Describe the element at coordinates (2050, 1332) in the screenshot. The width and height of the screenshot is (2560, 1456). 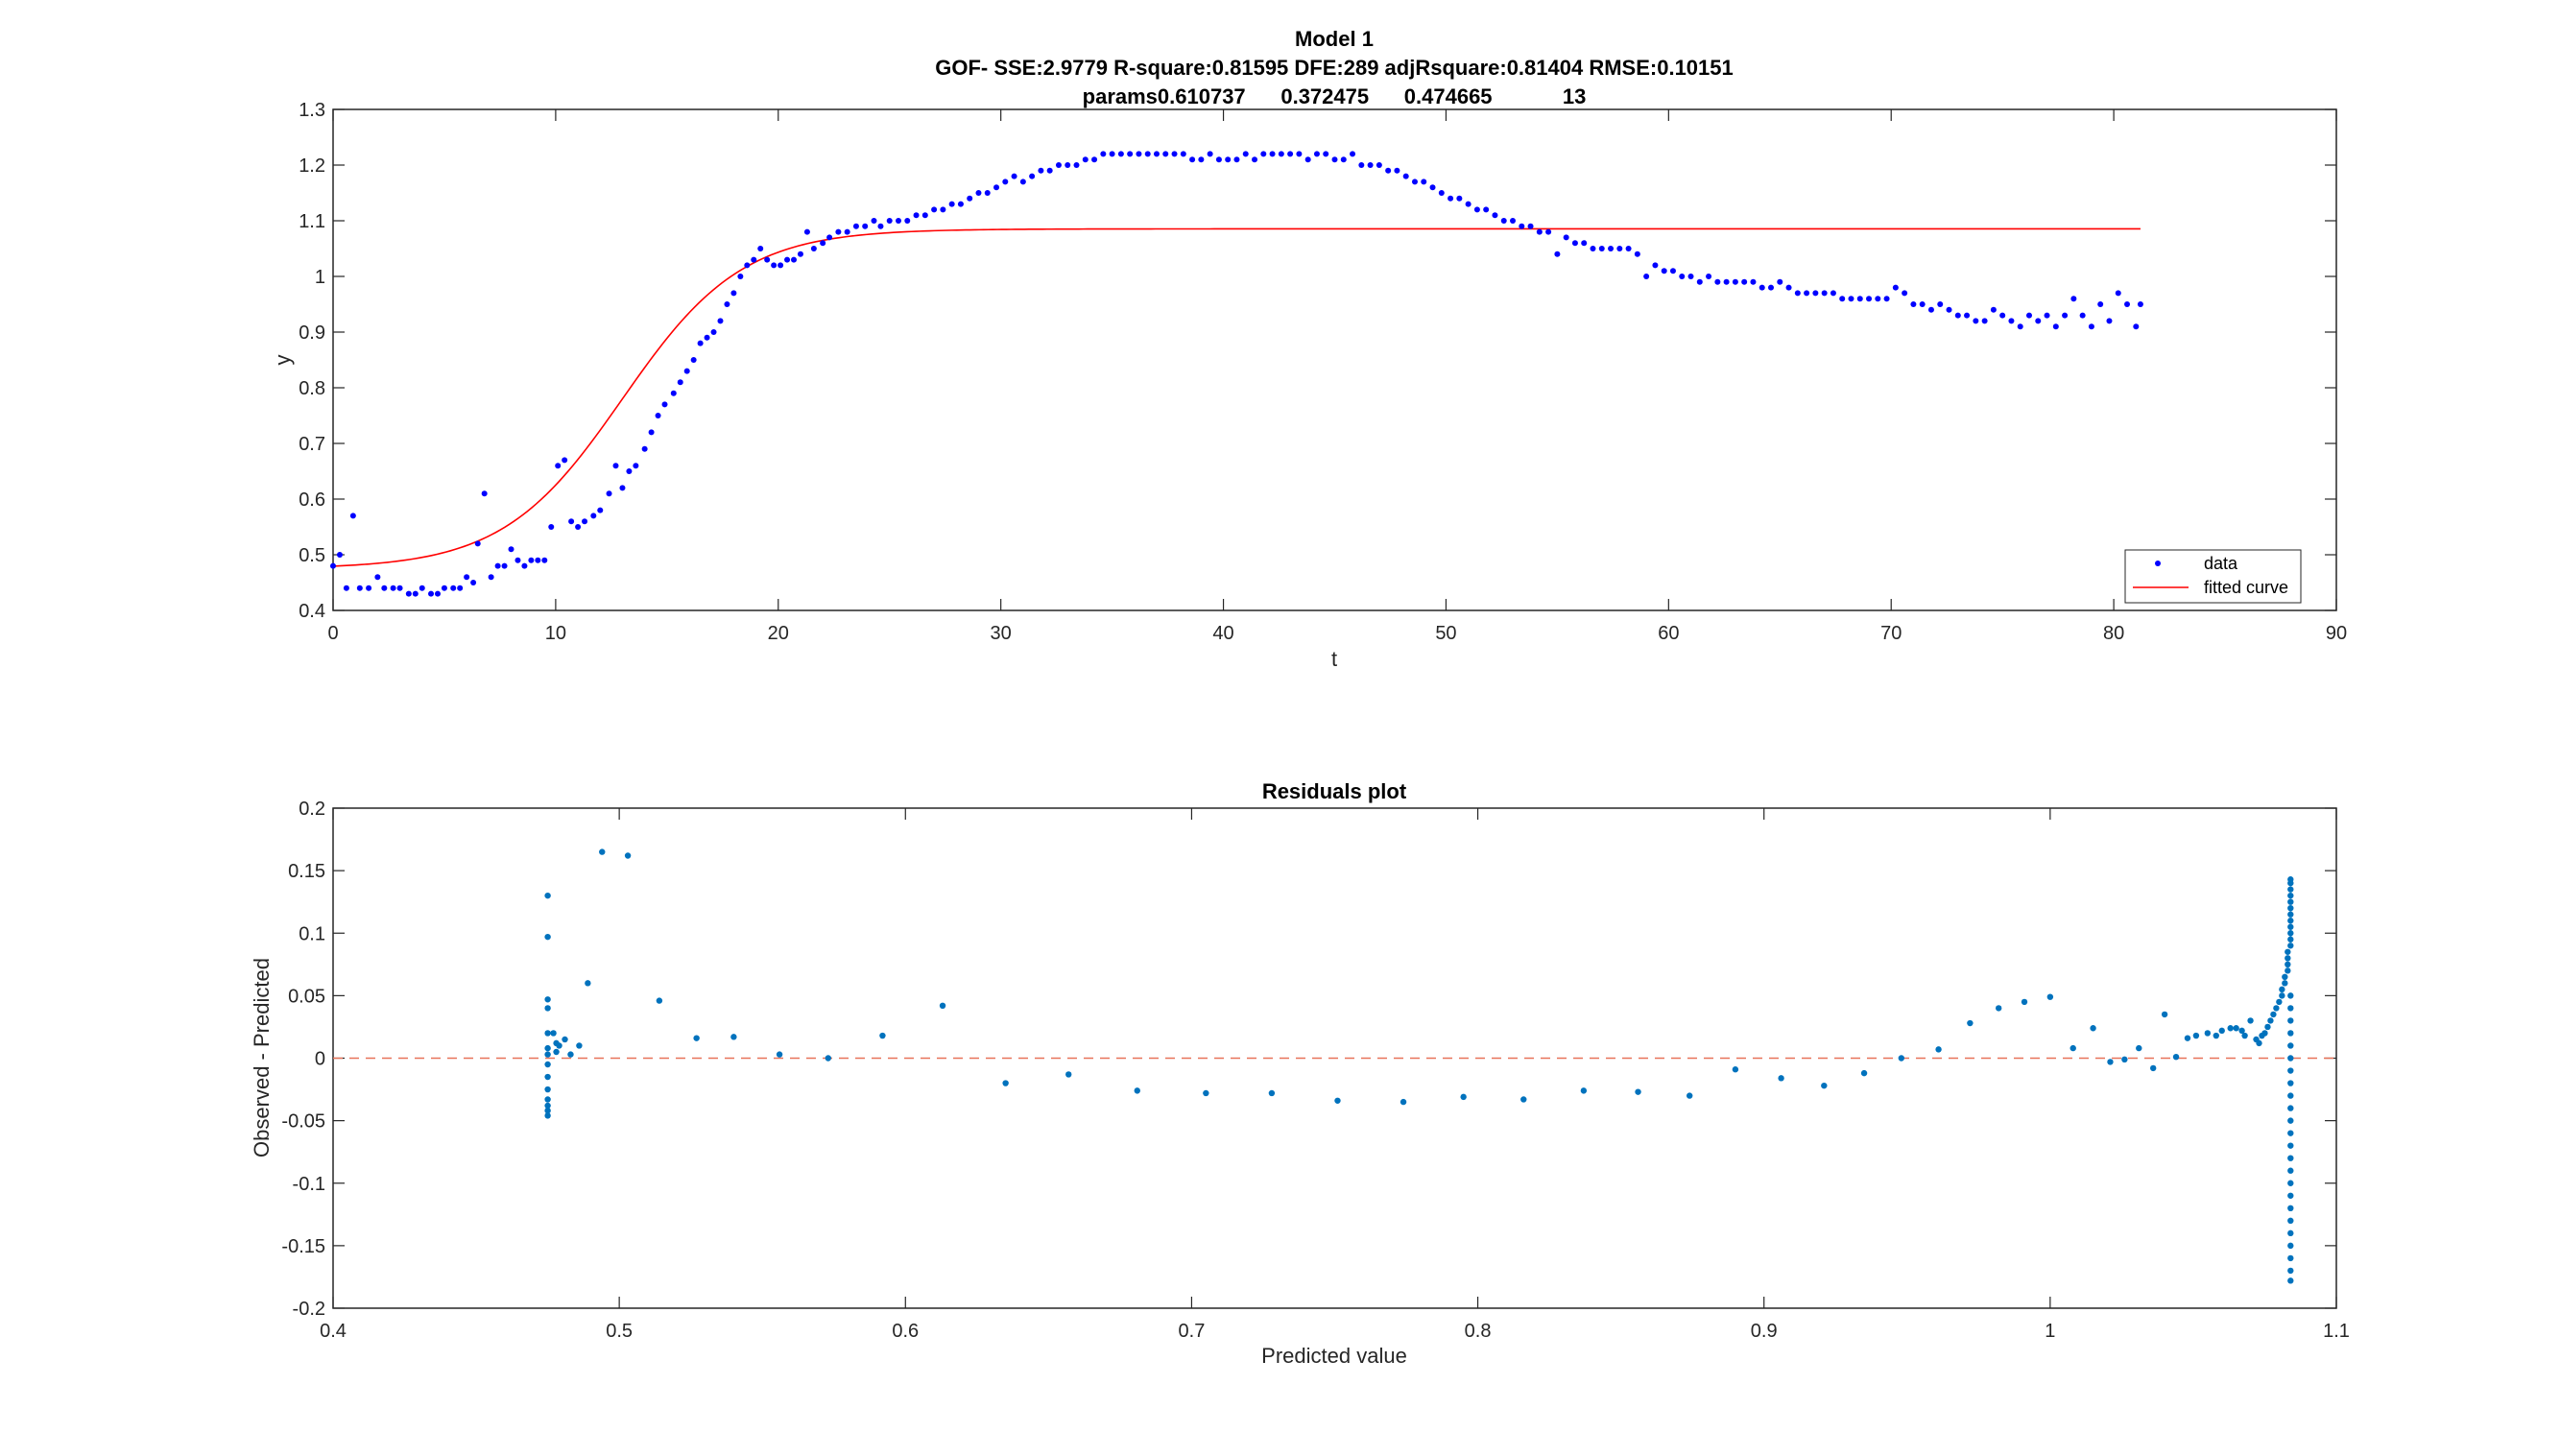
I see `bottom-x-tick-label: 1` at that location.